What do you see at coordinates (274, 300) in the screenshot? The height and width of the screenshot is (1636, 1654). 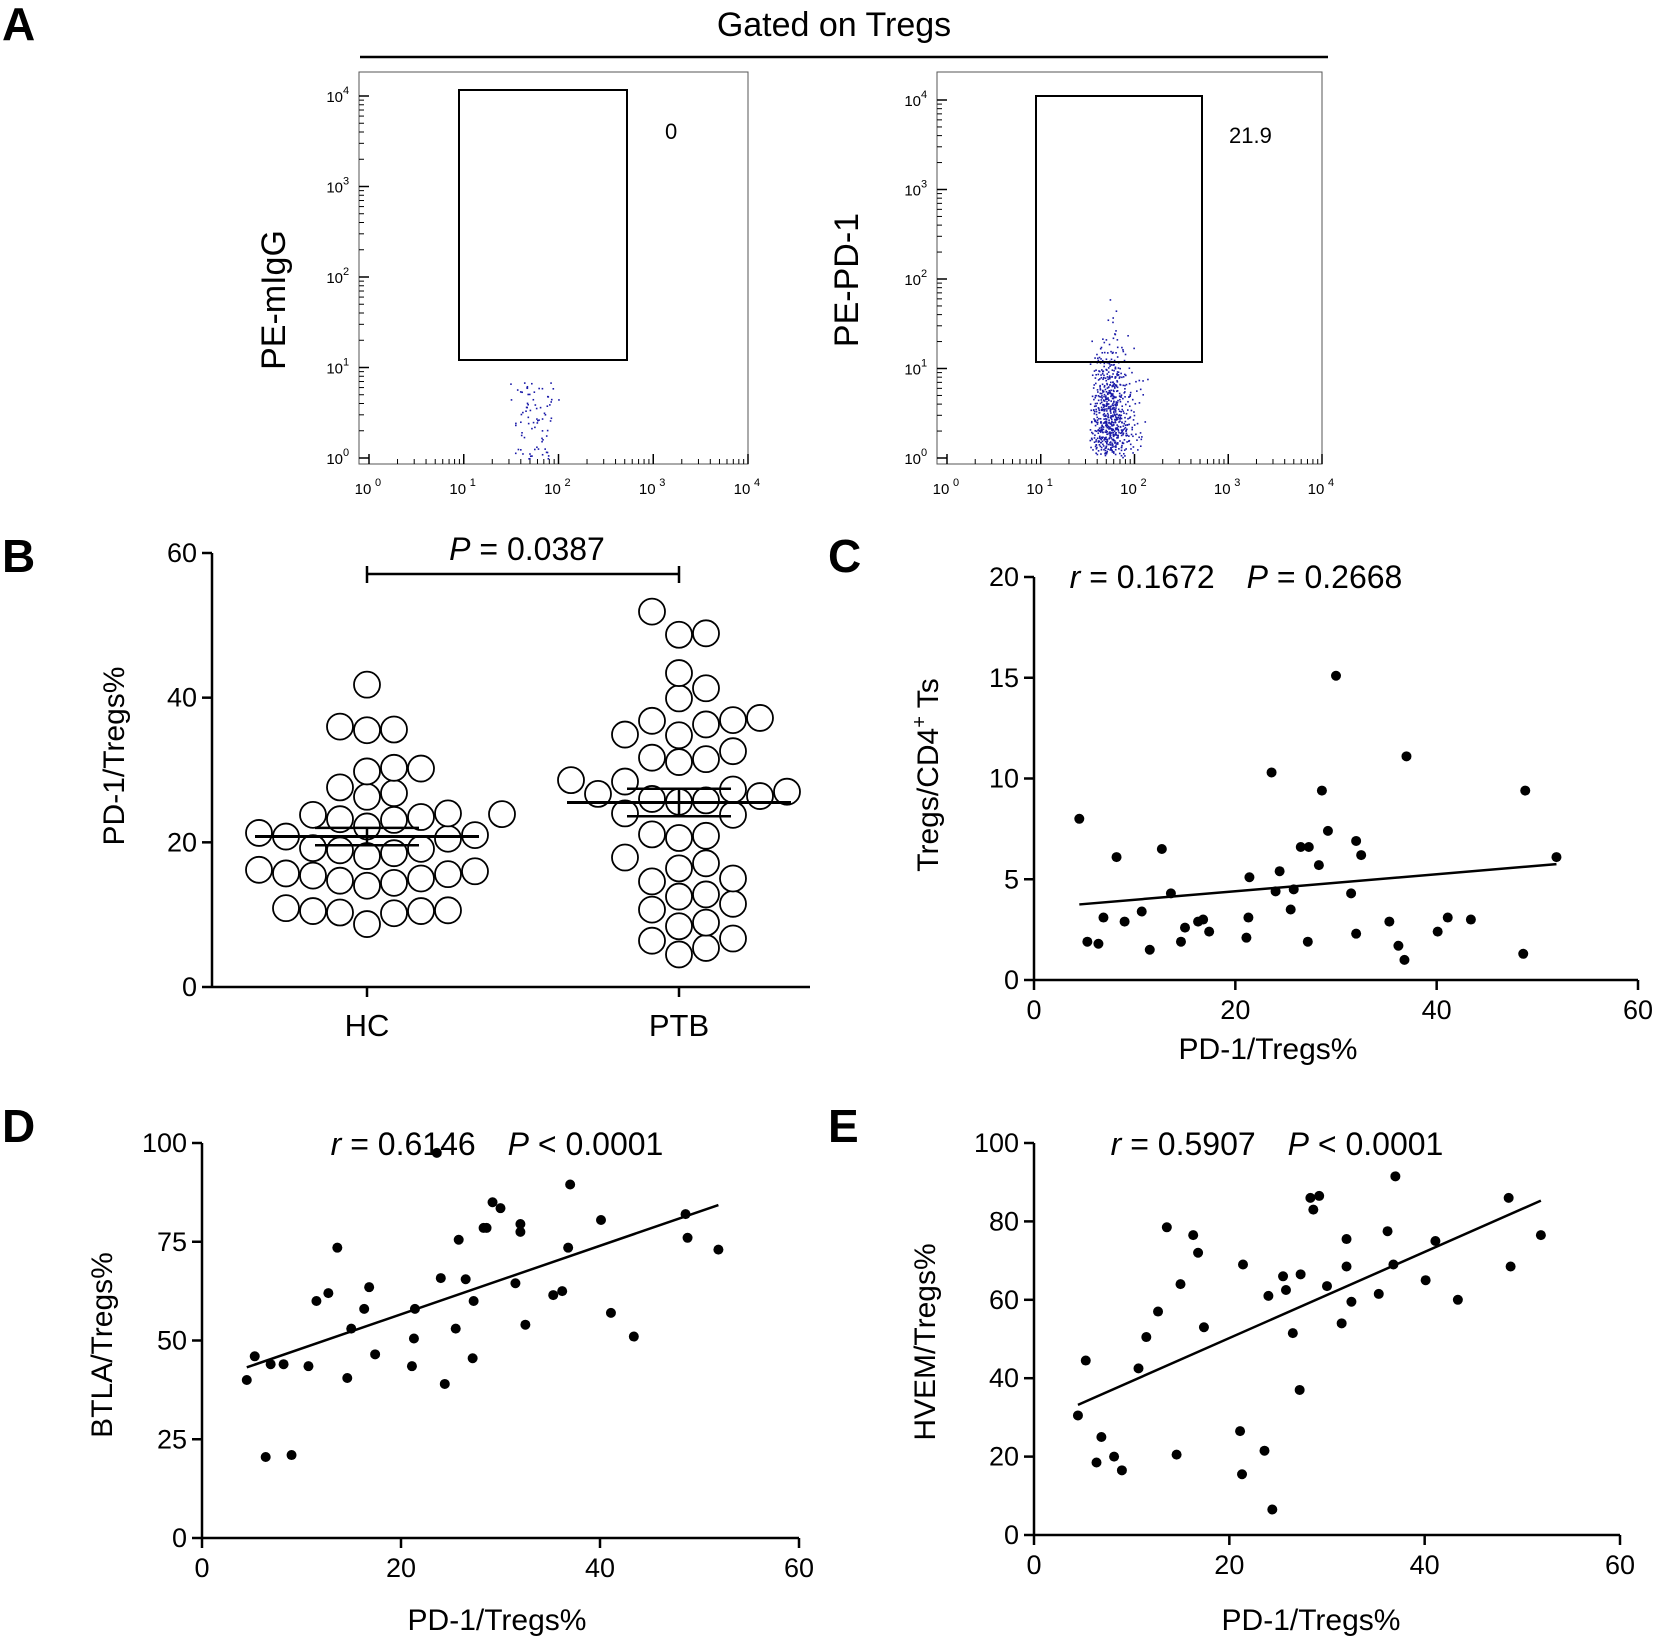 I see `flow-plot-igg-ylabel: PE-mIgG` at bounding box center [274, 300].